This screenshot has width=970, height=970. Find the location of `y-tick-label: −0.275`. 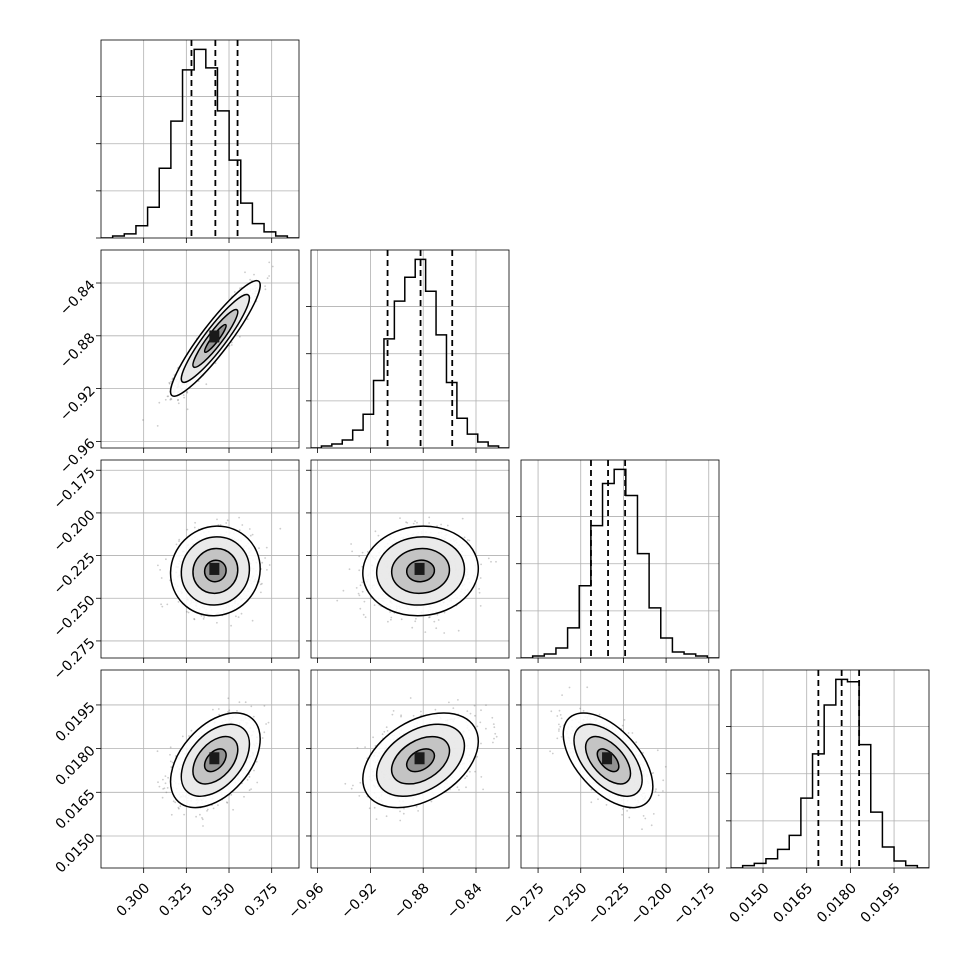

y-tick-label: −0.275 is located at coordinates (75, 659).